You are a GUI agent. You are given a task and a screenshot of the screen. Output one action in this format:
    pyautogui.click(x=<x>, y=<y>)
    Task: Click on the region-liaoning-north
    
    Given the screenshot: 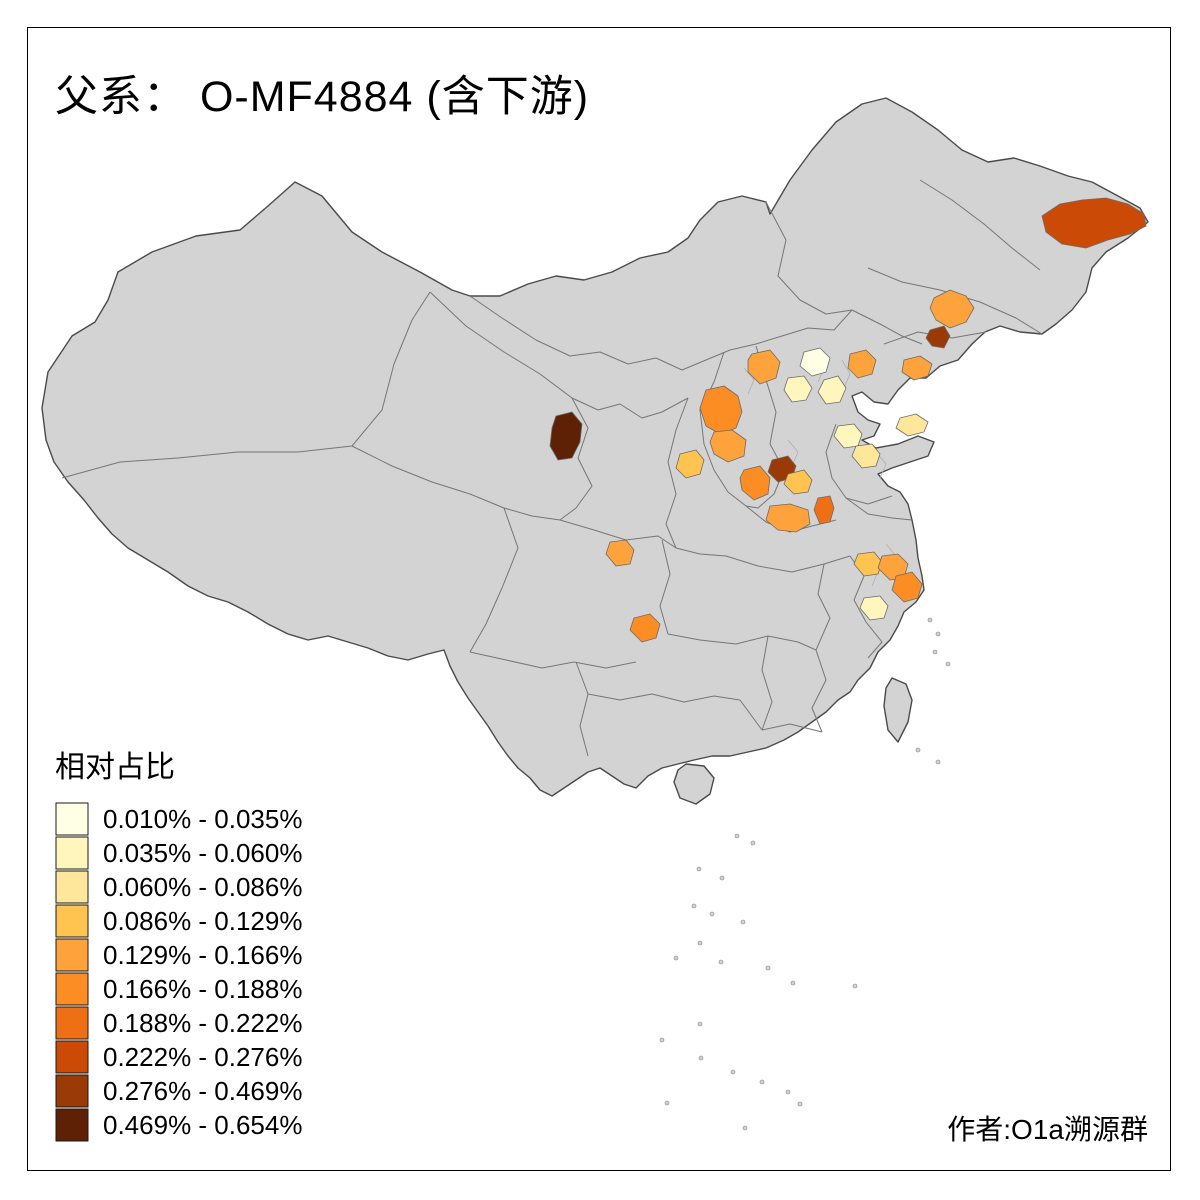 What is the action you would take?
    pyautogui.click(x=952, y=309)
    